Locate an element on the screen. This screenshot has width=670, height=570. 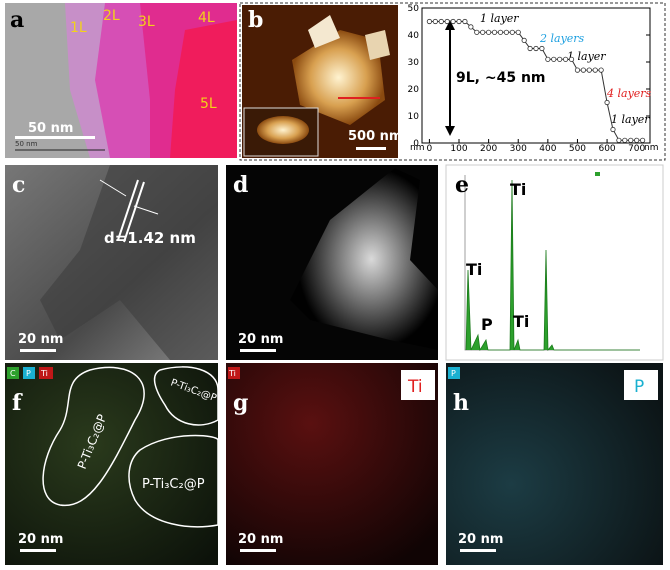
badge-label: Ti is located at coordinates (415, 387).